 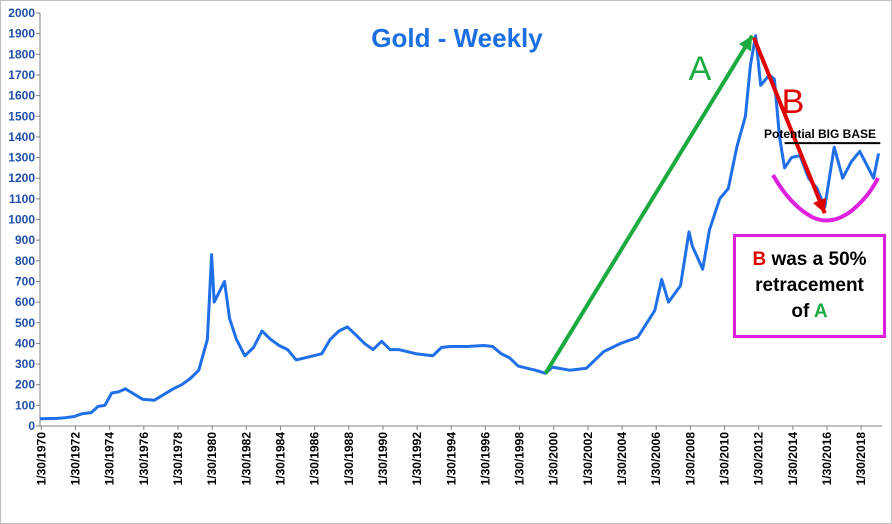 I want to click on x-tick-label: 1/30/1982, so click(x=246, y=459).